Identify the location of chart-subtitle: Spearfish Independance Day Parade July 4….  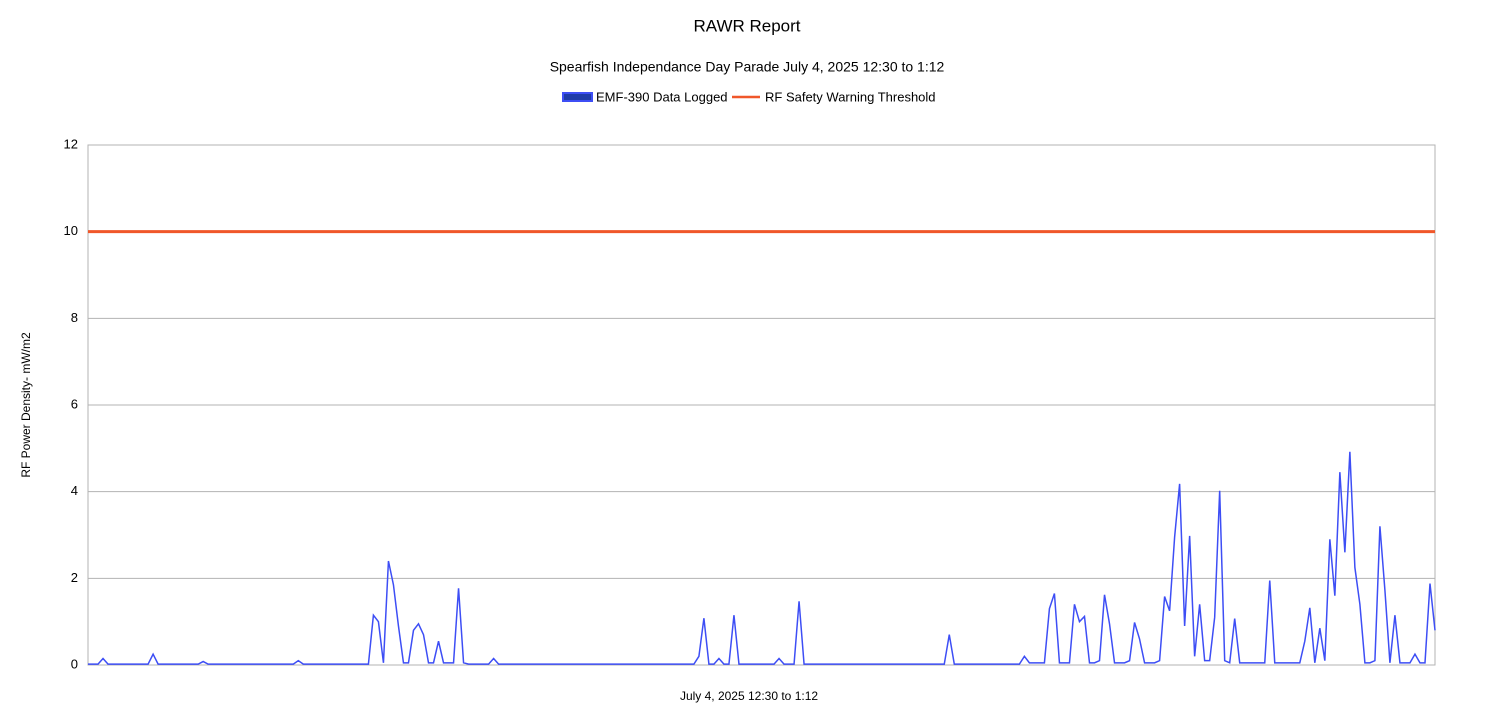
(747, 67).